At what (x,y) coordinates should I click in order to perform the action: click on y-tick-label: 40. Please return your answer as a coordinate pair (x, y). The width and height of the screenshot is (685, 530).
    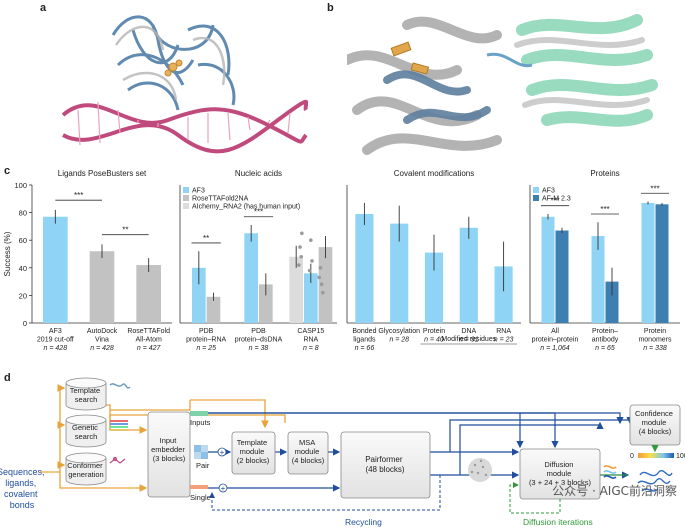
    Looking at the image, I should click on (23, 268).